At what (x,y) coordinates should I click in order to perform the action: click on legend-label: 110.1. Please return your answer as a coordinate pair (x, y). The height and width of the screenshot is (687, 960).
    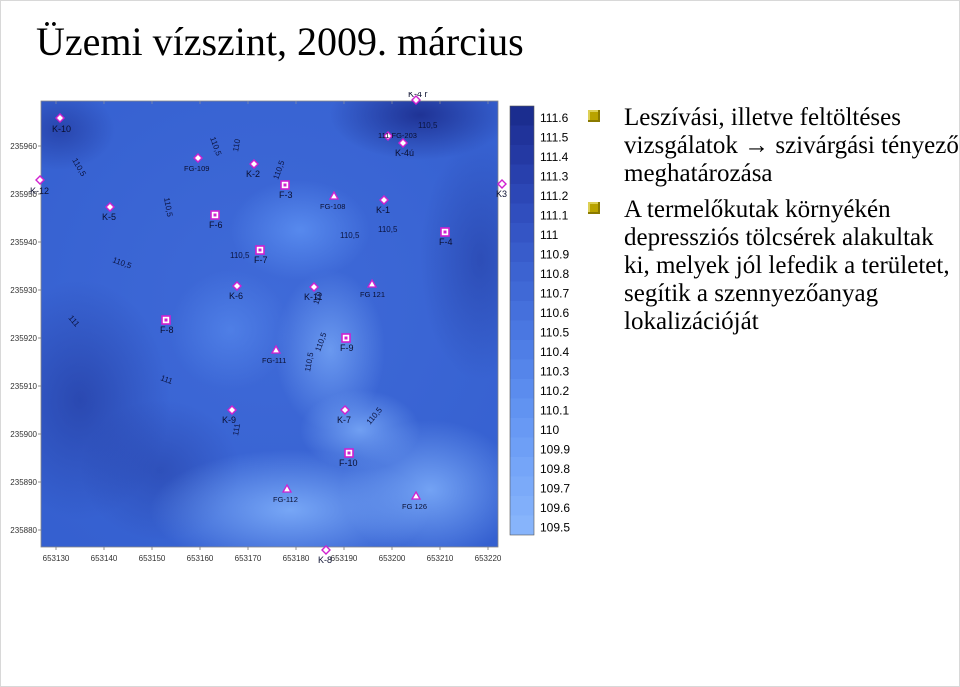
    Looking at the image, I should click on (554, 410).